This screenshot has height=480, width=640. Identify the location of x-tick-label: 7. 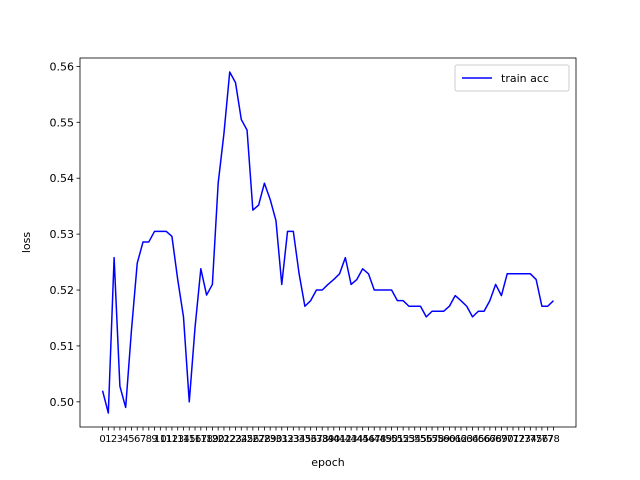
(143, 439).